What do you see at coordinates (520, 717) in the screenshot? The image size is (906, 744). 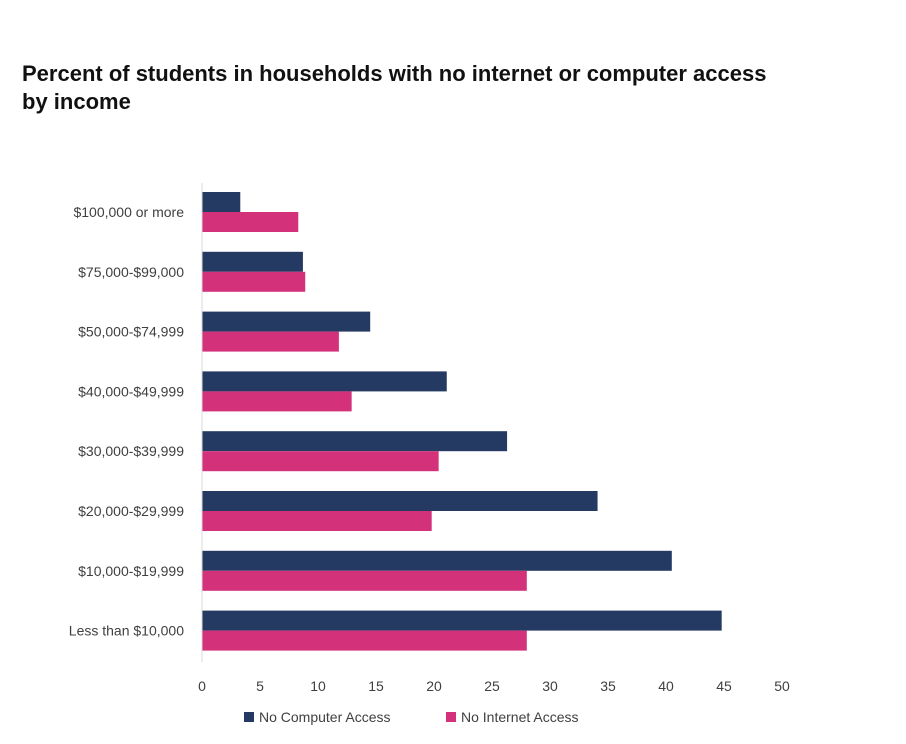 I see `legend-label: No Internet Access` at bounding box center [520, 717].